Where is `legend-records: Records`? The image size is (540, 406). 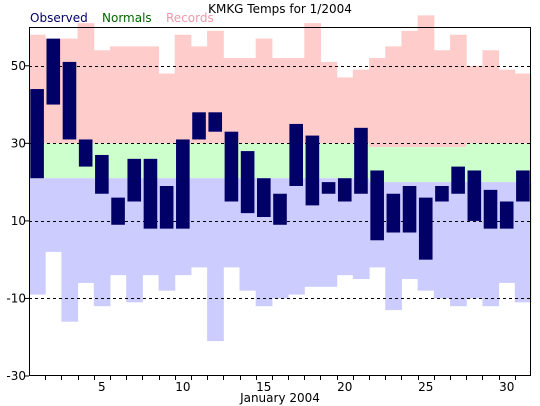 legend-records: Records is located at coordinates (190, 18).